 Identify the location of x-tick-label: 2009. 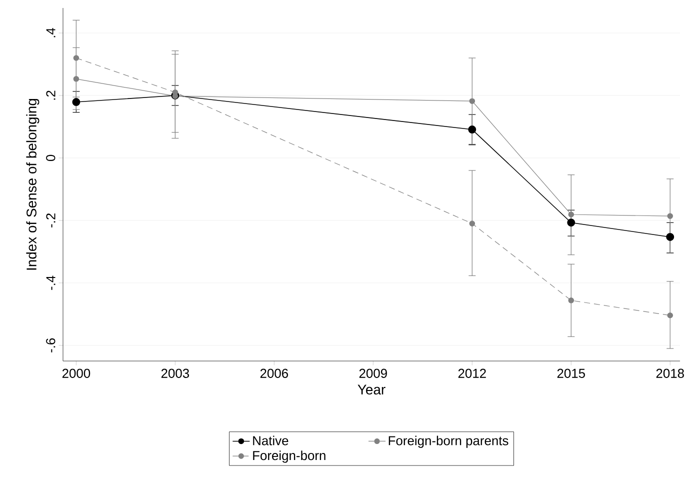
(373, 373).